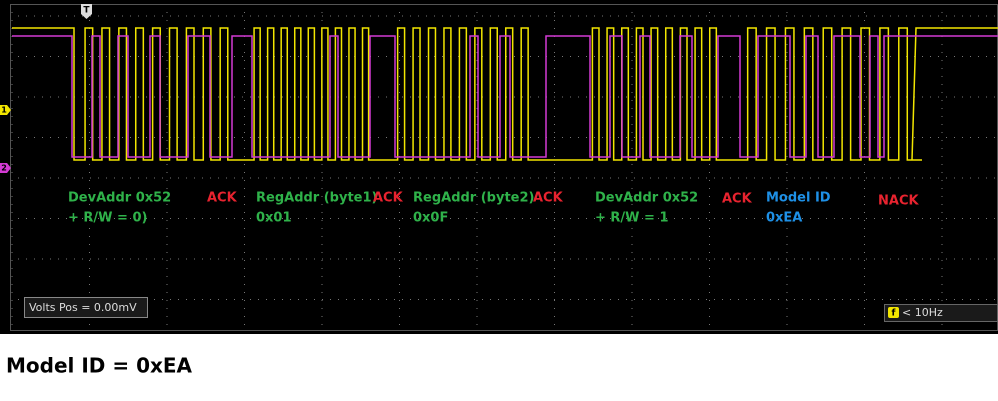 The width and height of the screenshot is (998, 401). I want to click on annotation: NACK, so click(898, 201).